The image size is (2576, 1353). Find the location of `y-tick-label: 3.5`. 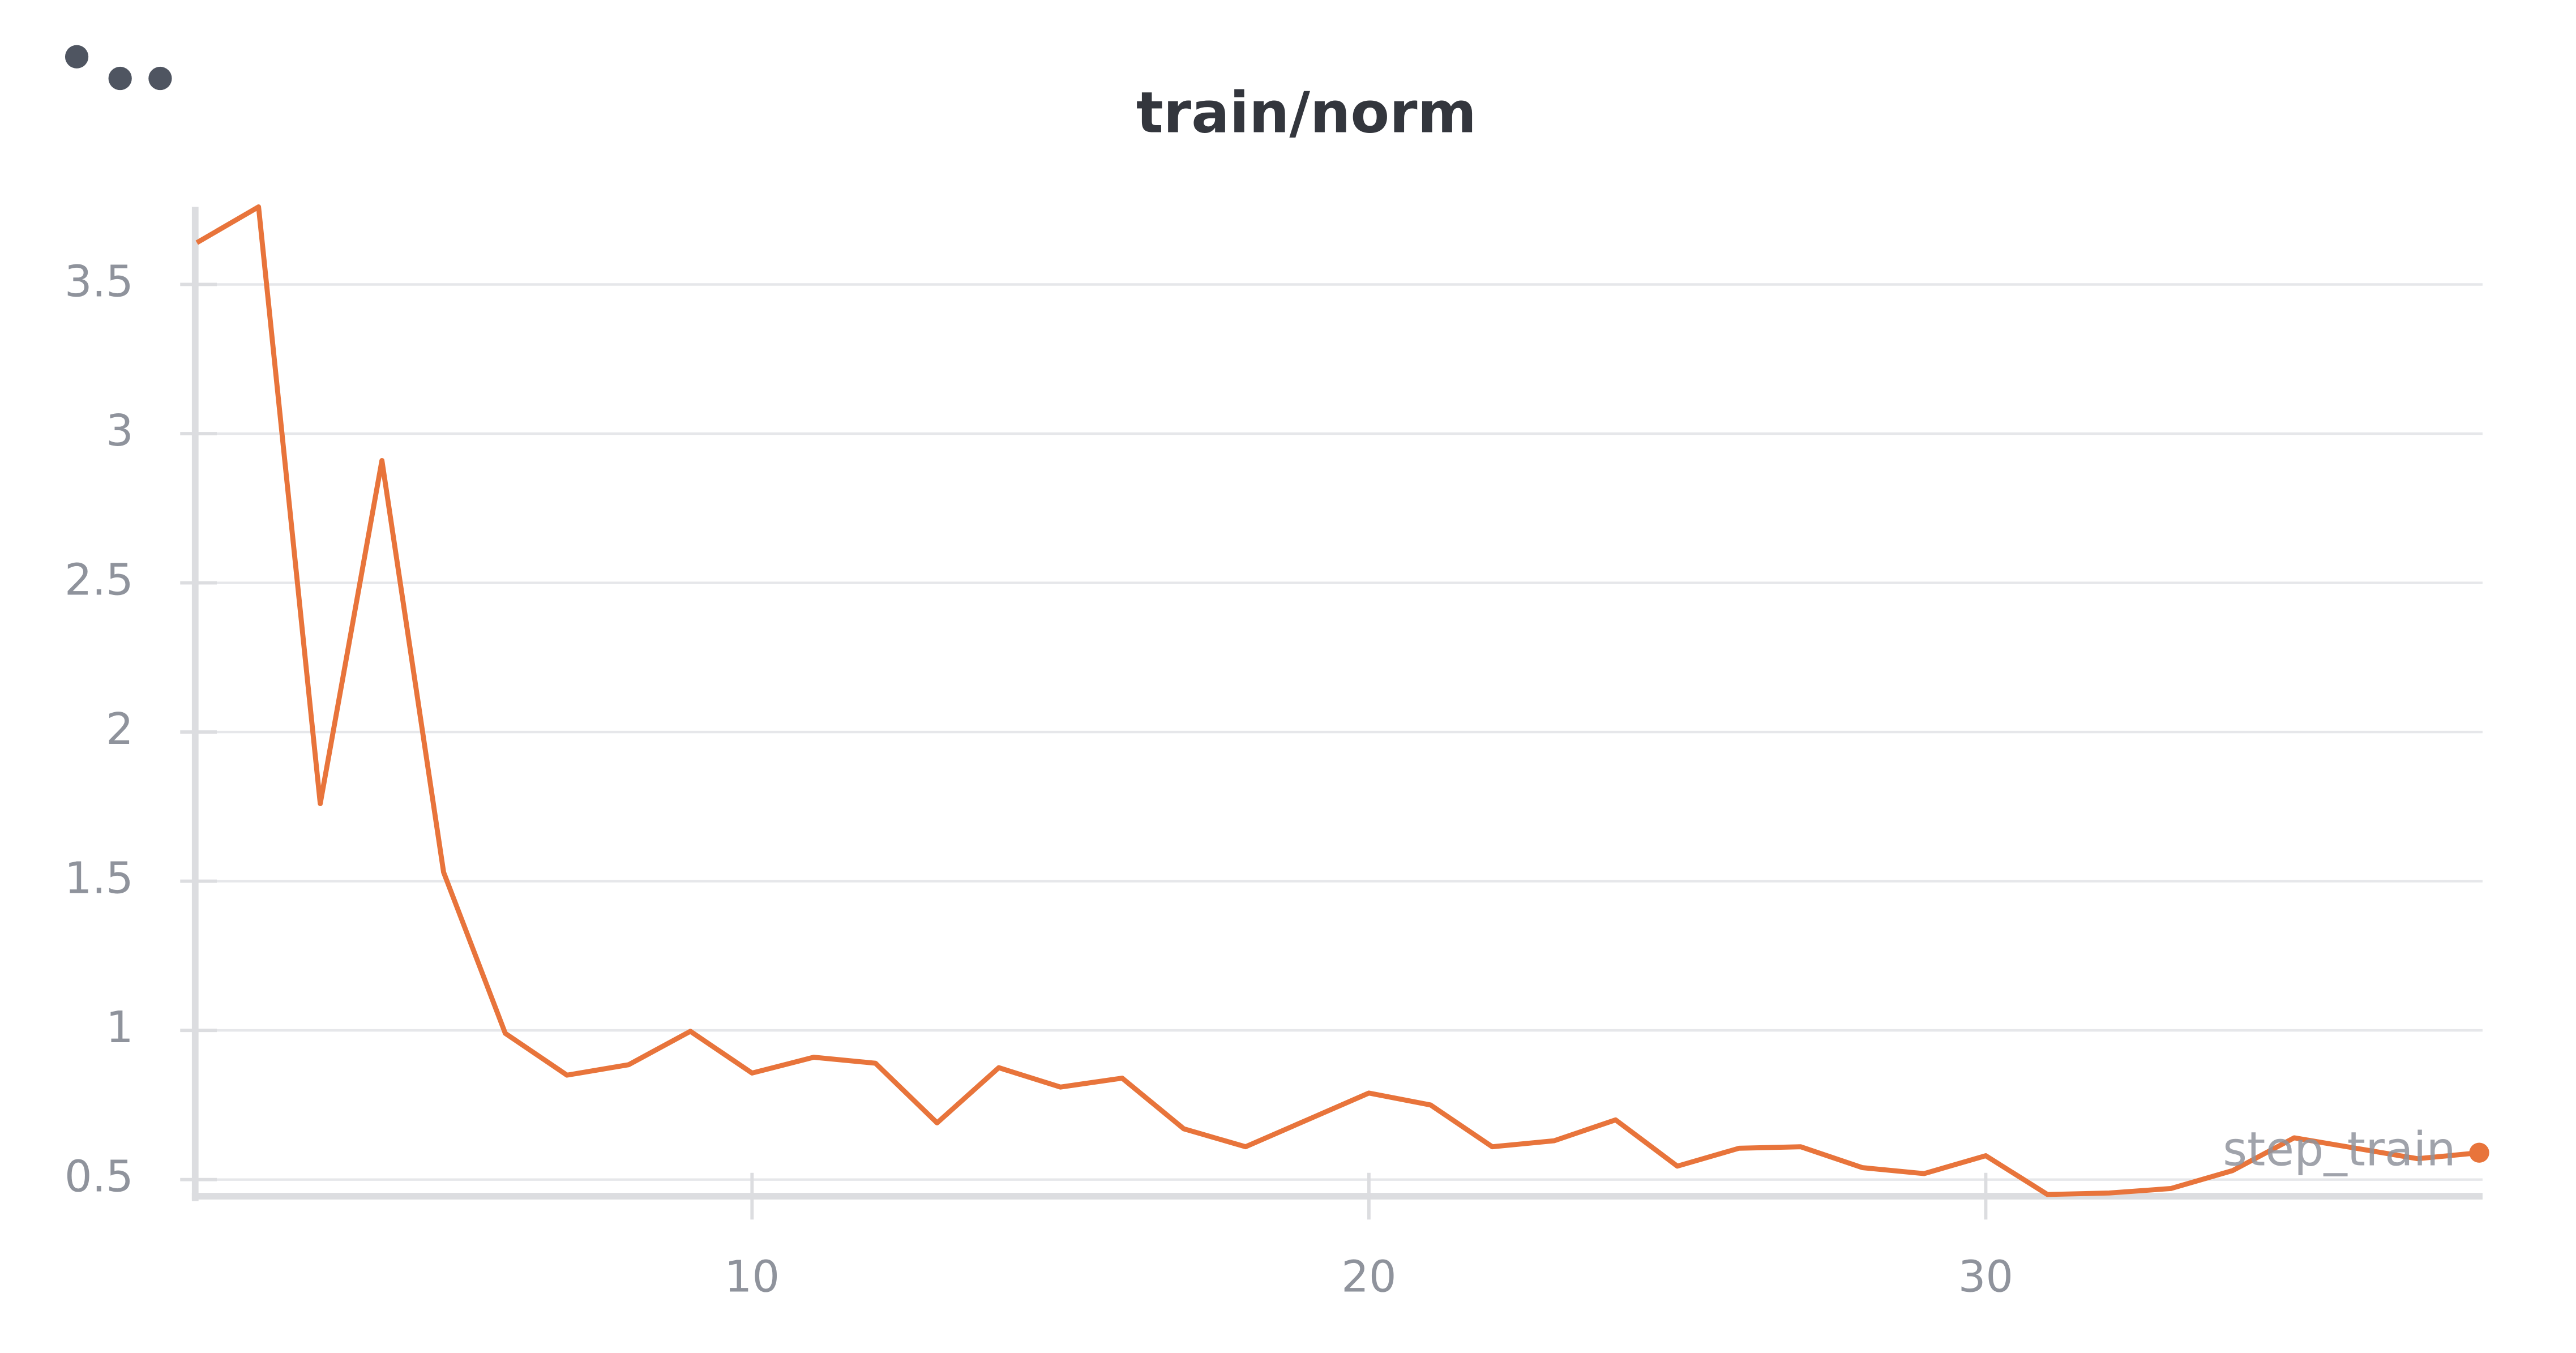

y-tick-label: 3.5 is located at coordinates (99, 281).